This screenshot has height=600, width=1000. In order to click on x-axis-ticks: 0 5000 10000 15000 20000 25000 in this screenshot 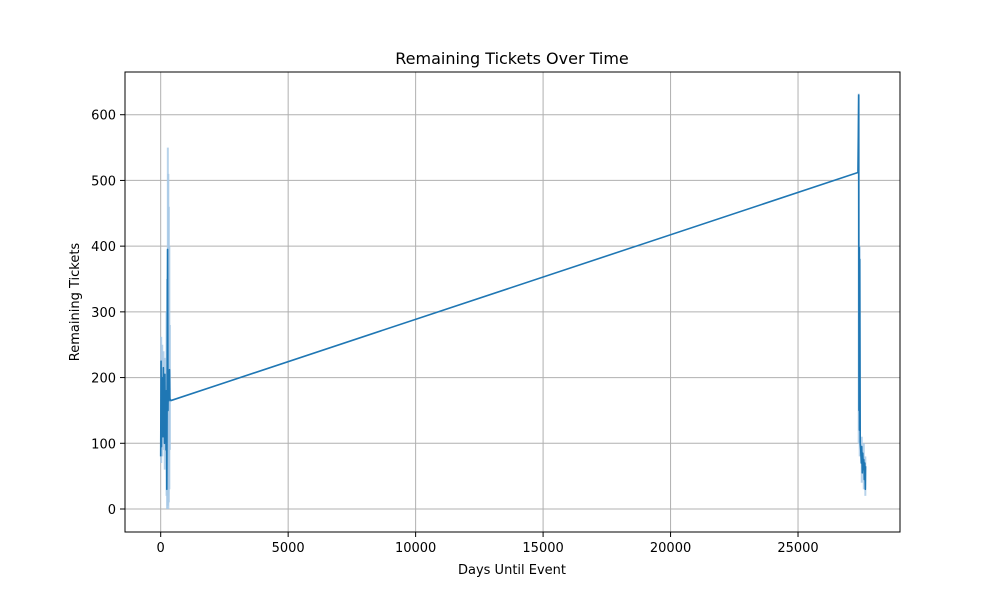, I will do `click(488, 544)`.